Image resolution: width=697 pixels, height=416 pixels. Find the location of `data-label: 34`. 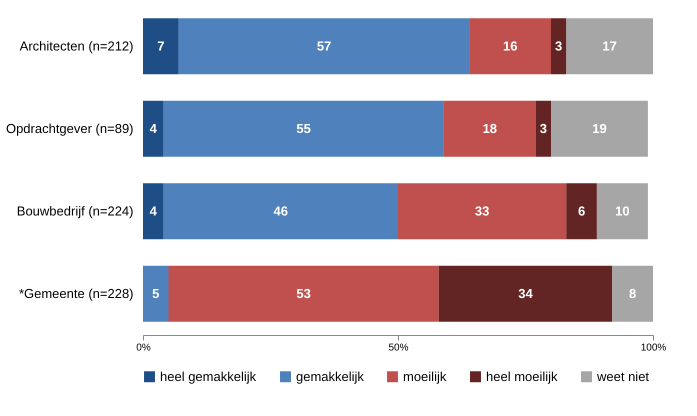

data-label: 34 is located at coordinates (526, 293).